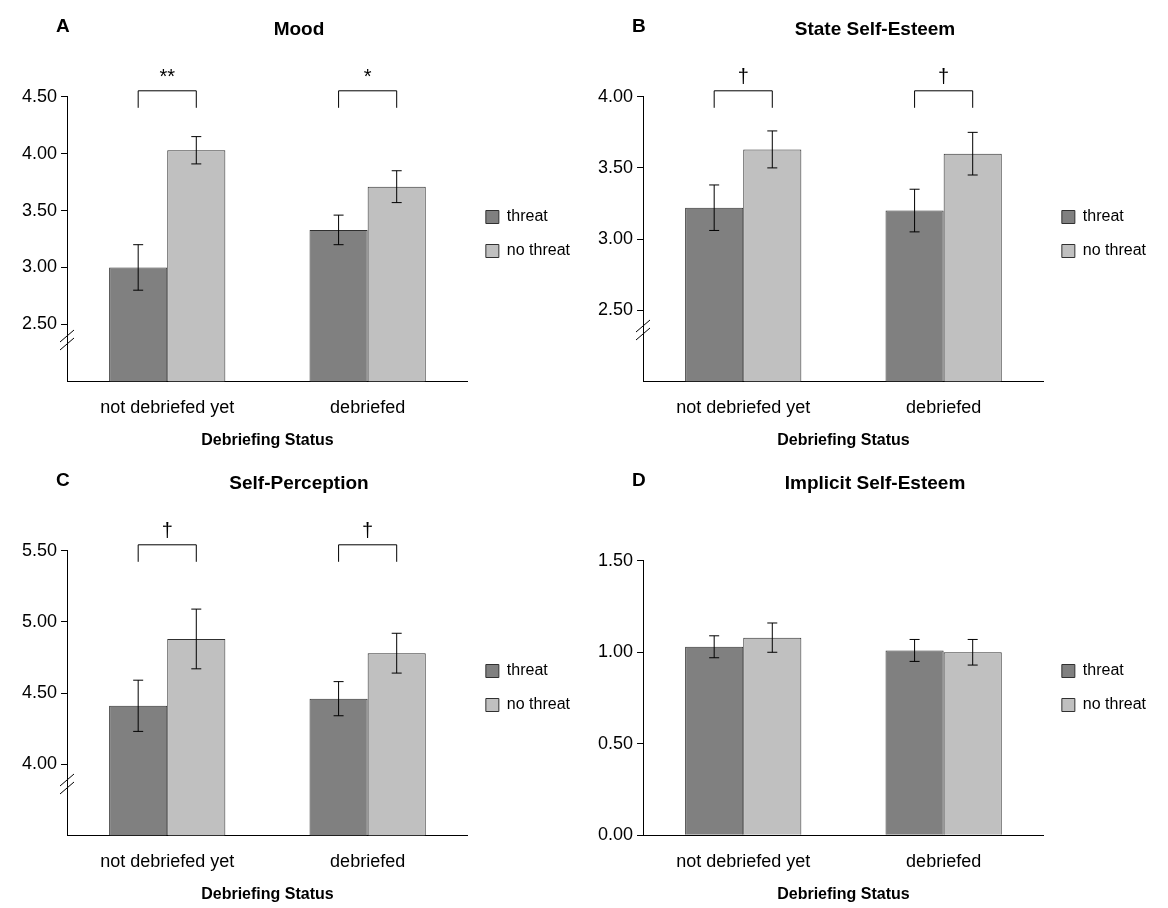 Image resolution: width=1168 pixels, height=908 pixels. Describe the element at coordinates (299, 482) in the screenshot. I see `chart-title: Self-Perception` at that location.